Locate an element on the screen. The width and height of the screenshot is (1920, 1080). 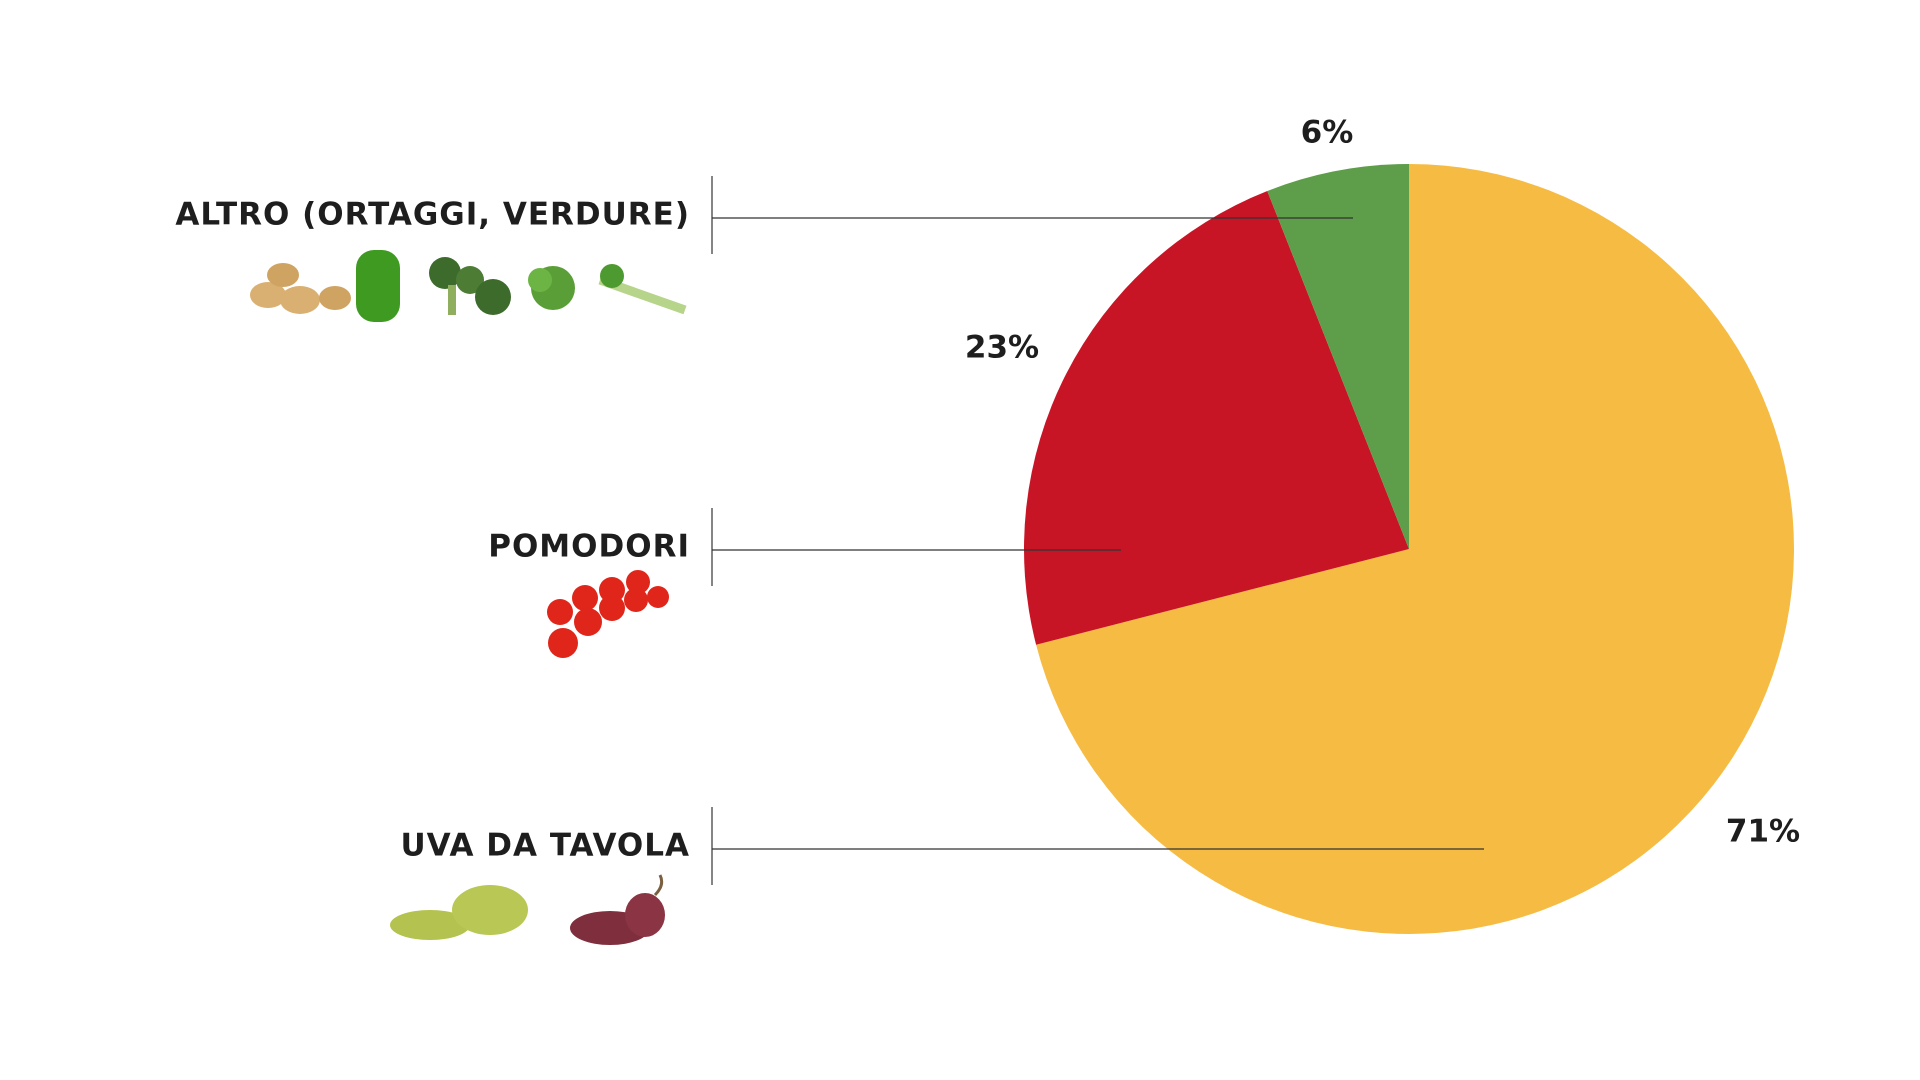
value-label: 71% is located at coordinates (1763, 832).